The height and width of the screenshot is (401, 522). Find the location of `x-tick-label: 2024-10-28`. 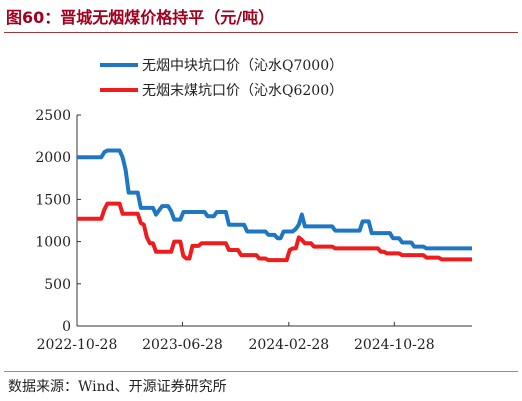

x-tick-label: 2024-10-28 is located at coordinates (394, 345).